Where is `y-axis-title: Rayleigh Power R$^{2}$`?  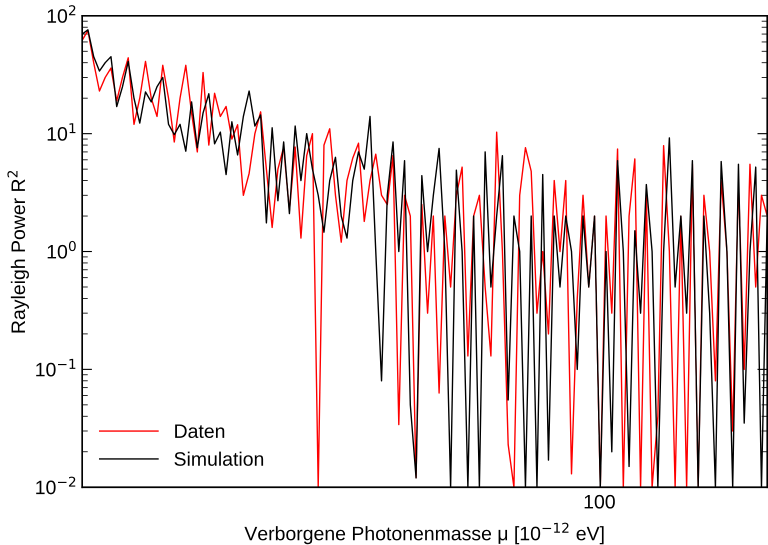 y-axis-title: Rayleigh Power R$^{2}$ is located at coordinates (18, 251).